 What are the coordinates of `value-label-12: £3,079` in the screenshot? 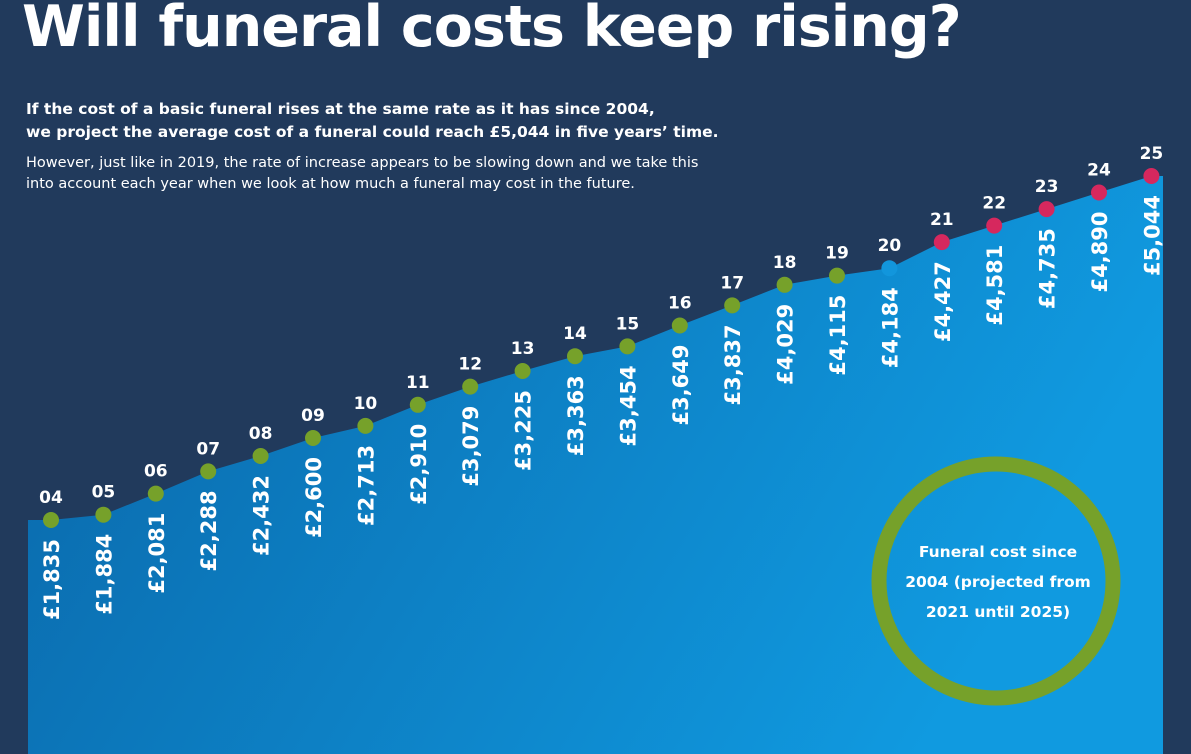 It's located at (471, 446).